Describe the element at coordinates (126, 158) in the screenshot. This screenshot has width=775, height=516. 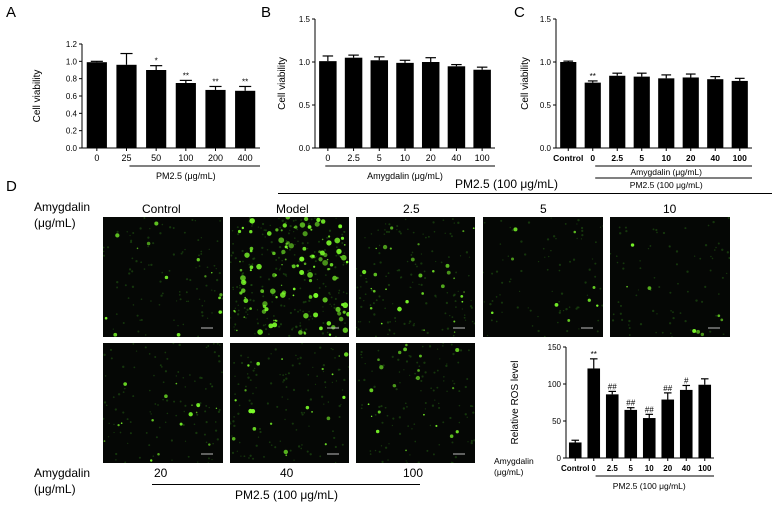
I see `x-tick-label: 25` at that location.